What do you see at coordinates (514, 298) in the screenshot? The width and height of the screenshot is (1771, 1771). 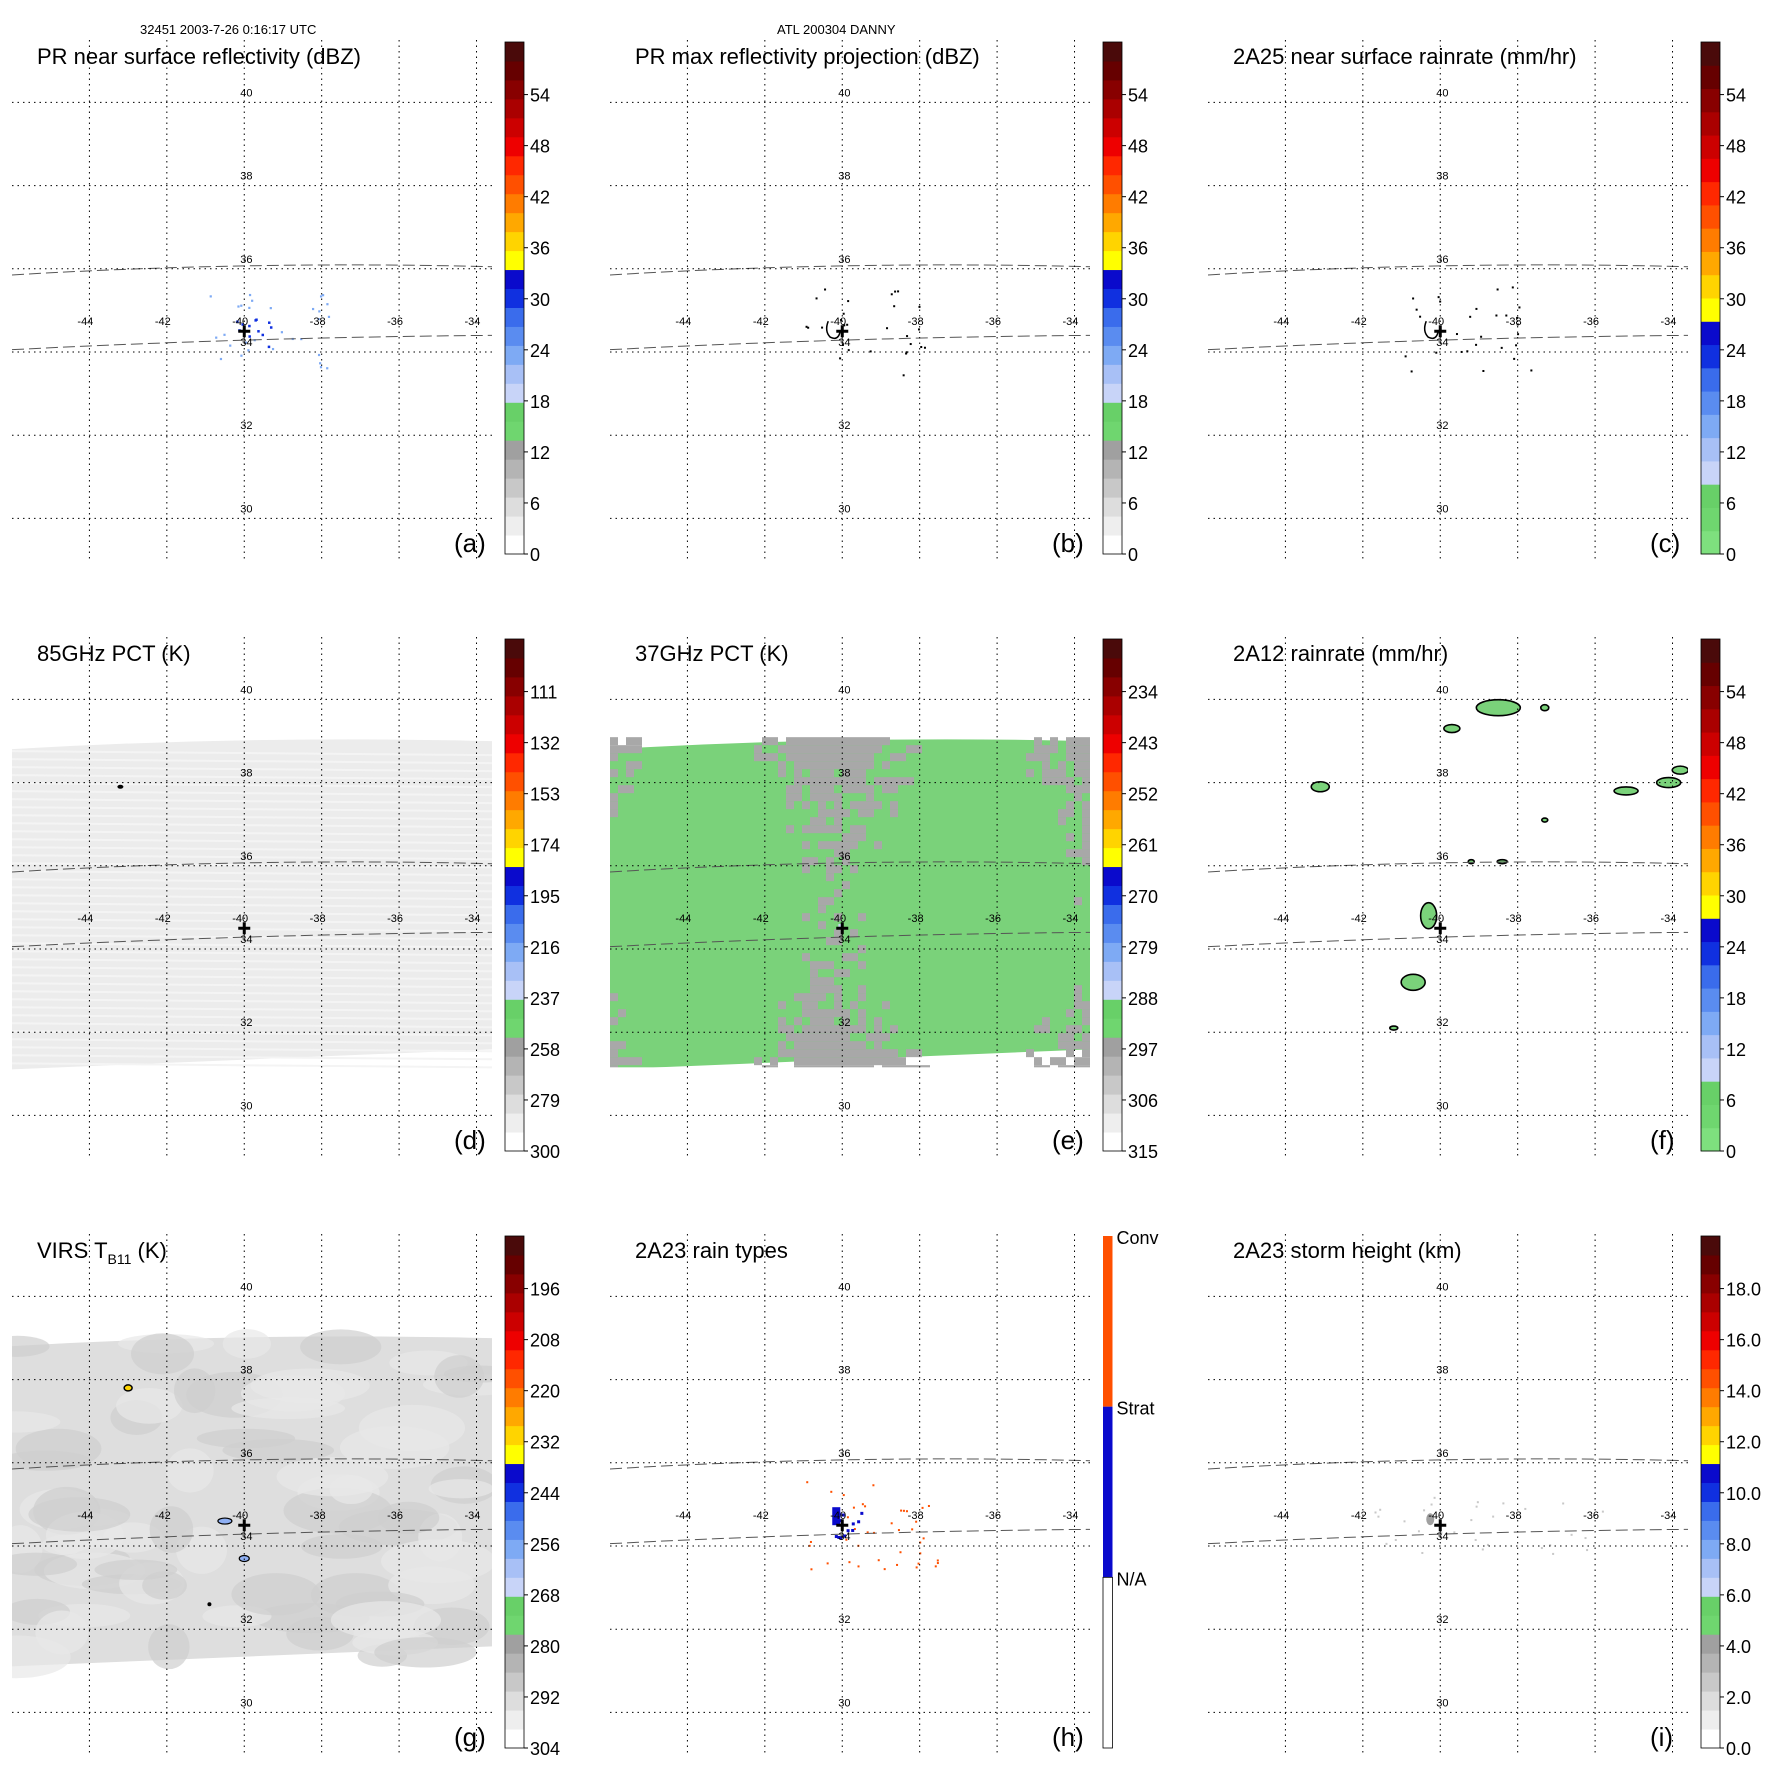 I see `colorbar-frame` at bounding box center [514, 298].